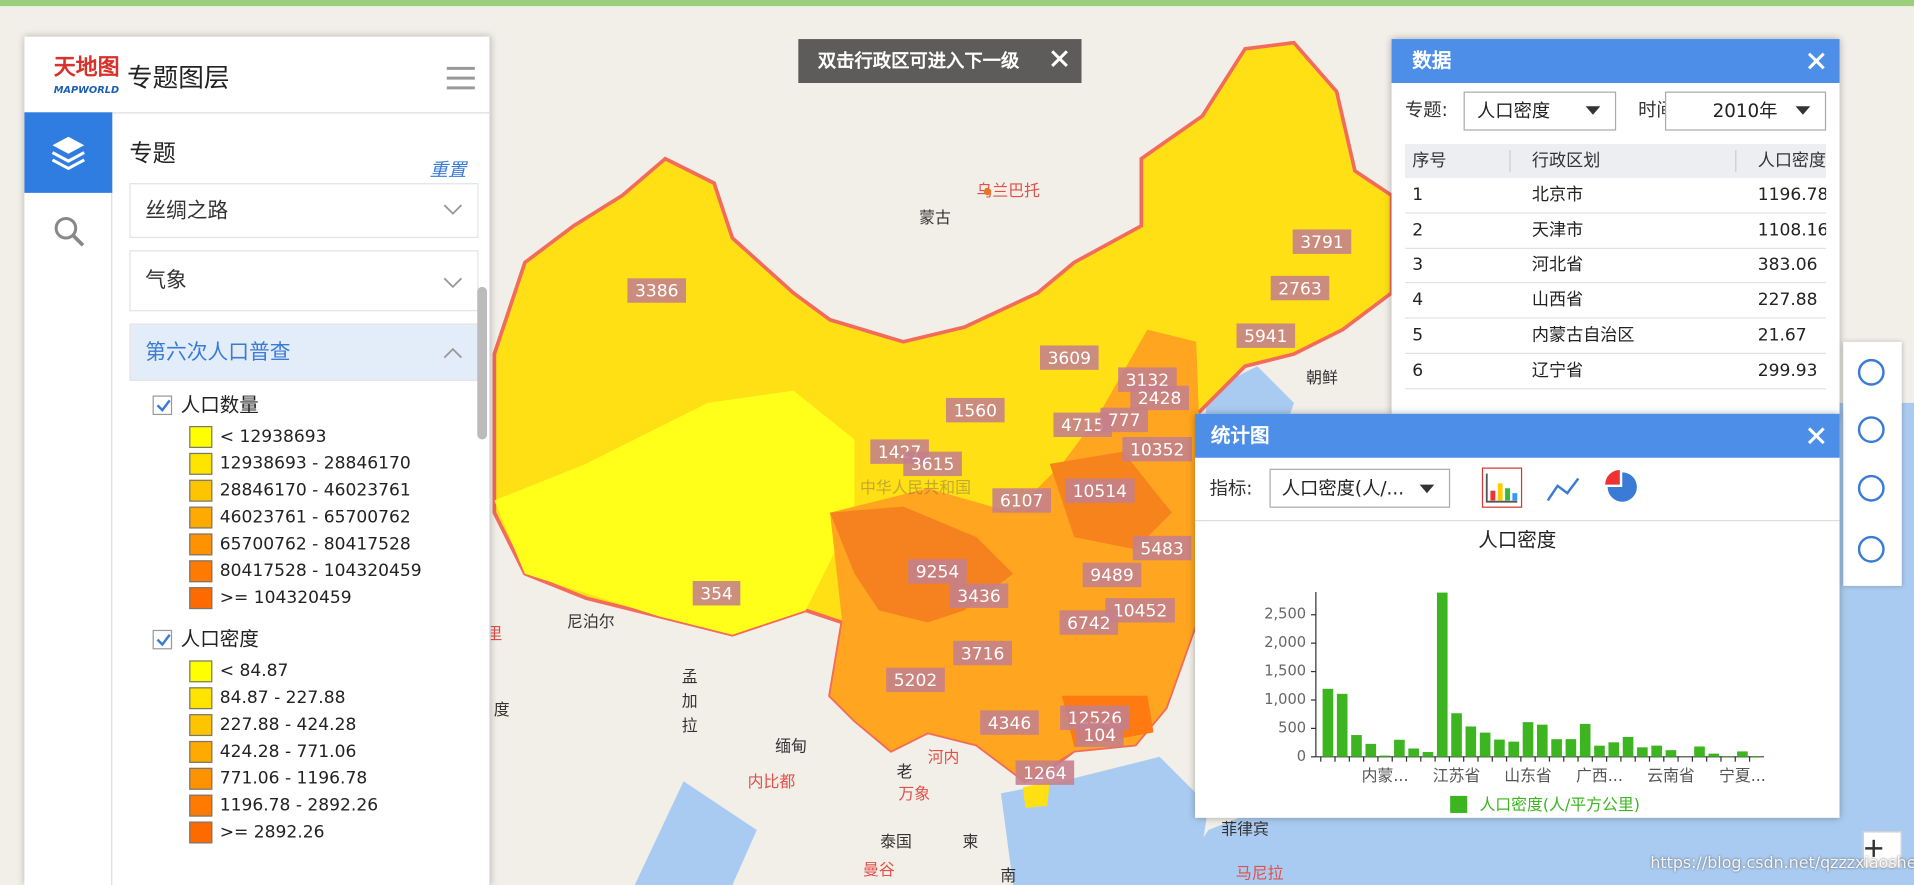 The image size is (1914, 885). I want to click on region-value: 9489, so click(1111, 576).